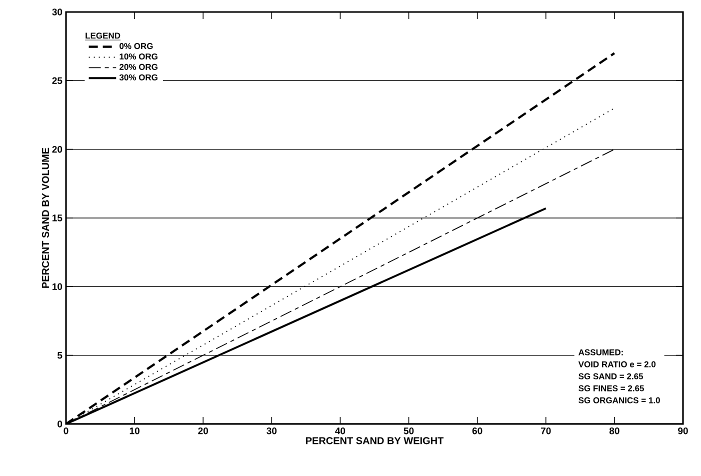 This screenshot has width=701, height=476. I want to click on annotation: SG FINES = 2.65, so click(611, 388).